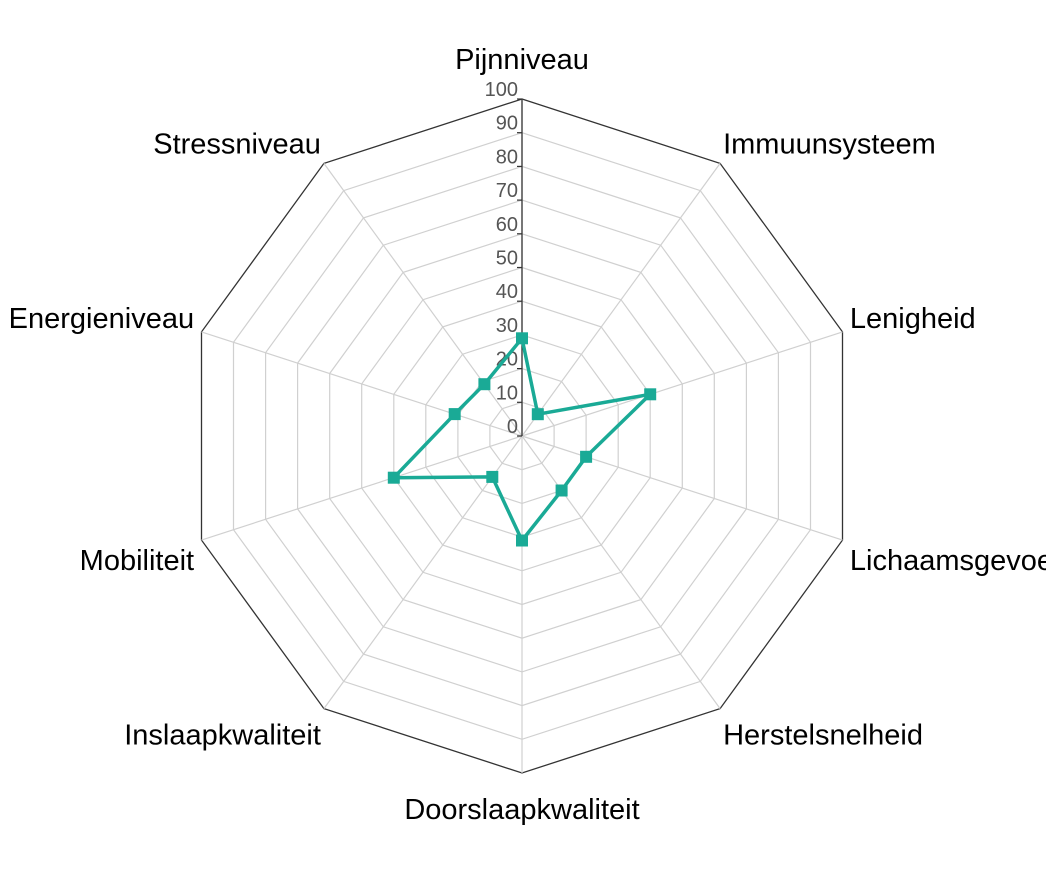  What do you see at coordinates (522, 60) in the screenshot?
I see `axis-label: Pijnniveau` at bounding box center [522, 60].